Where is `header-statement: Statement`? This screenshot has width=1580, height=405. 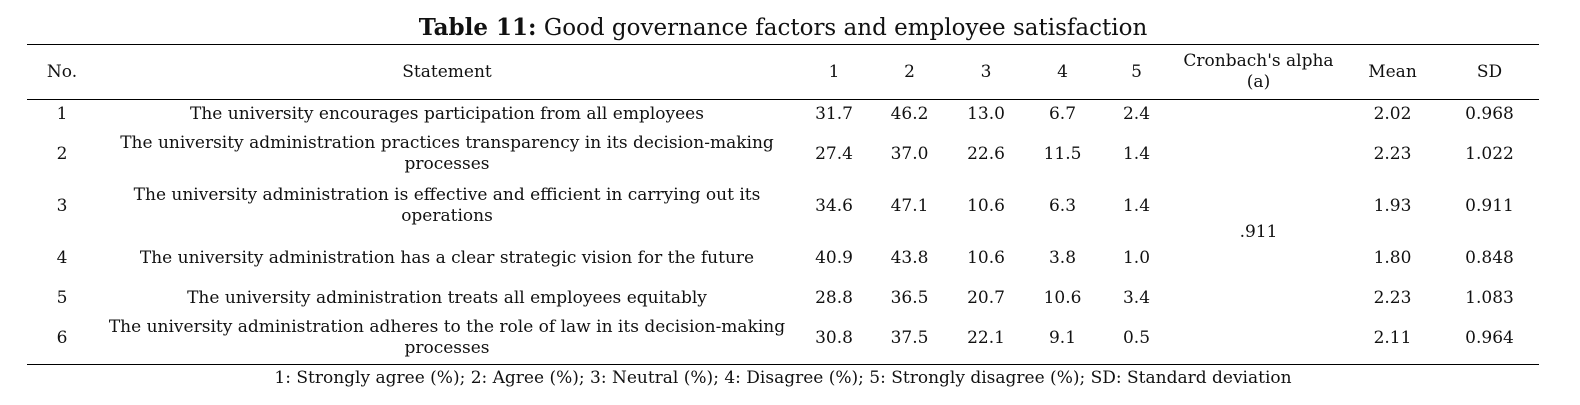
header-statement: Statement is located at coordinates (447, 71).